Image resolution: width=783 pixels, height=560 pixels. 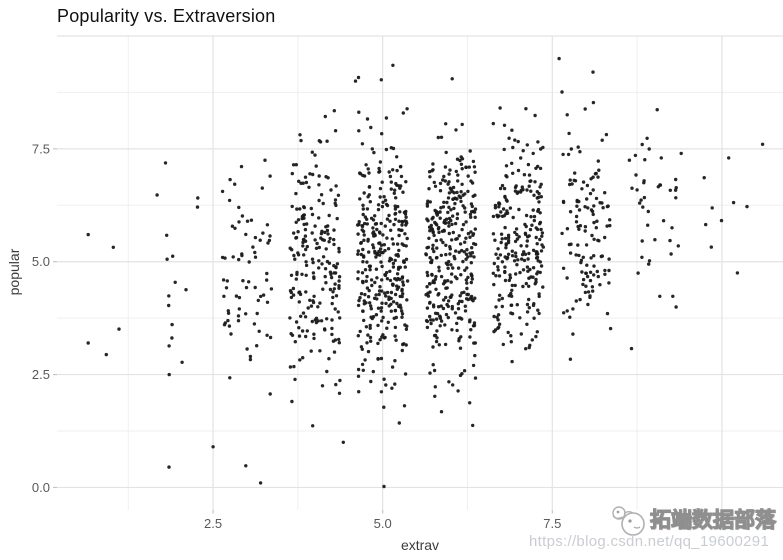 I want to click on y-tick-label: 7.5, so click(x=41, y=148).